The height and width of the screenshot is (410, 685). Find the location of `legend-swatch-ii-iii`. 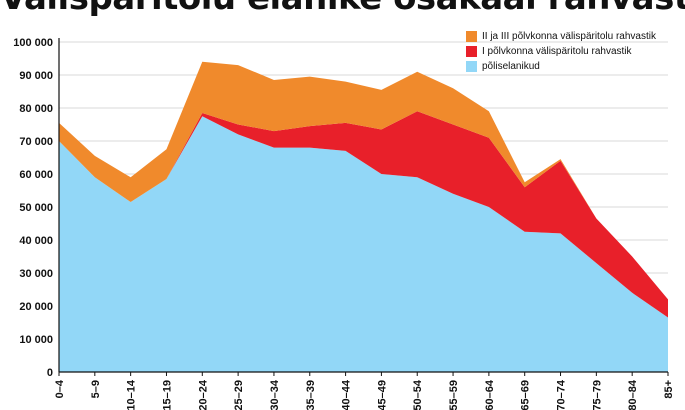

legend-swatch-ii-iii is located at coordinates (471, 36).